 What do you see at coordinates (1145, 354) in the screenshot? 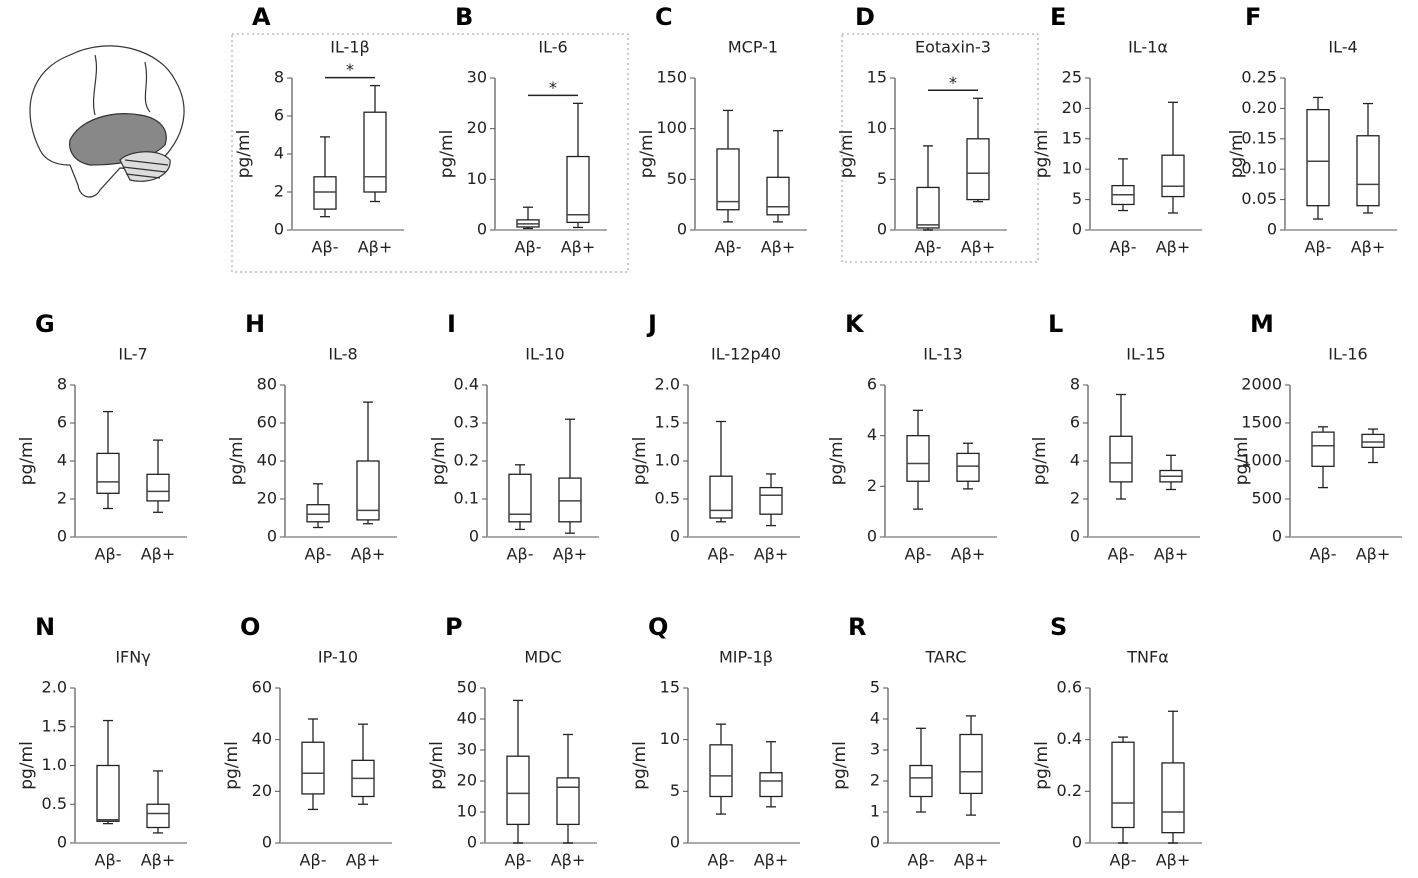
I see `panel-title: IL-15` at bounding box center [1145, 354].